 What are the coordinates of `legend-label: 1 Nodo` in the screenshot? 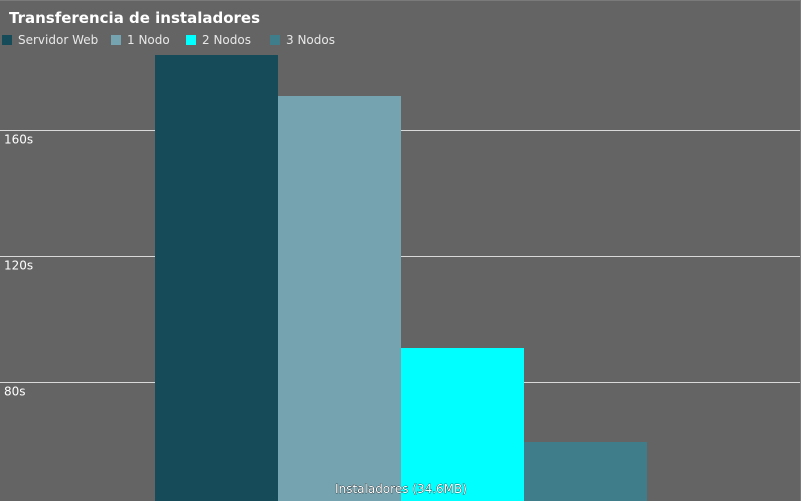 It's located at (148, 40).